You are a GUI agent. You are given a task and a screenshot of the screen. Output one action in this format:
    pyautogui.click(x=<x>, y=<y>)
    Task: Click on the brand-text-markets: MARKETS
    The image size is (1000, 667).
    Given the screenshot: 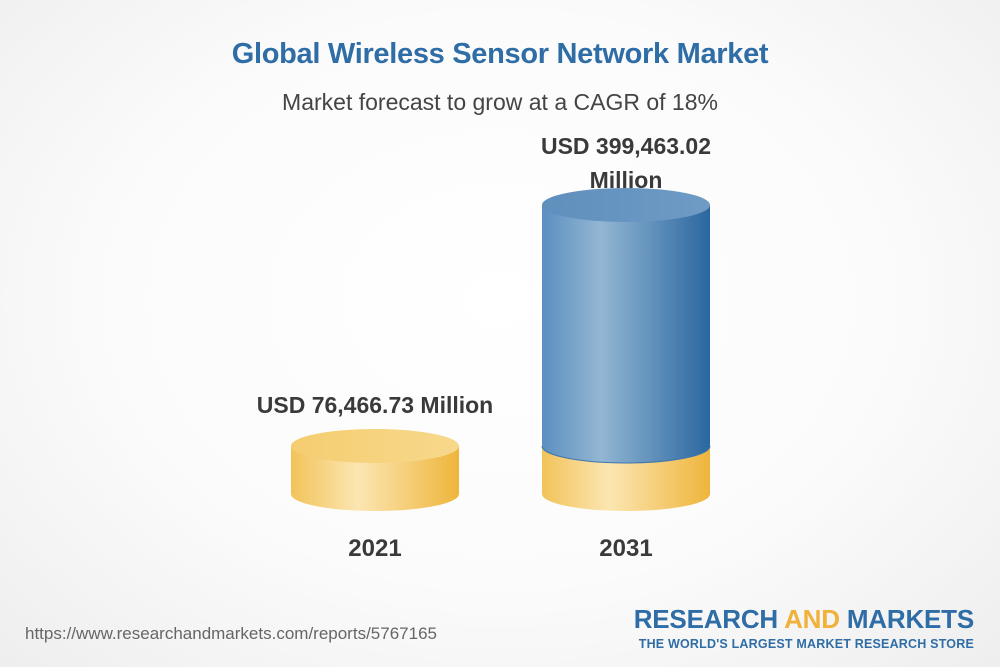 What is the action you would take?
    pyautogui.click(x=906, y=619)
    